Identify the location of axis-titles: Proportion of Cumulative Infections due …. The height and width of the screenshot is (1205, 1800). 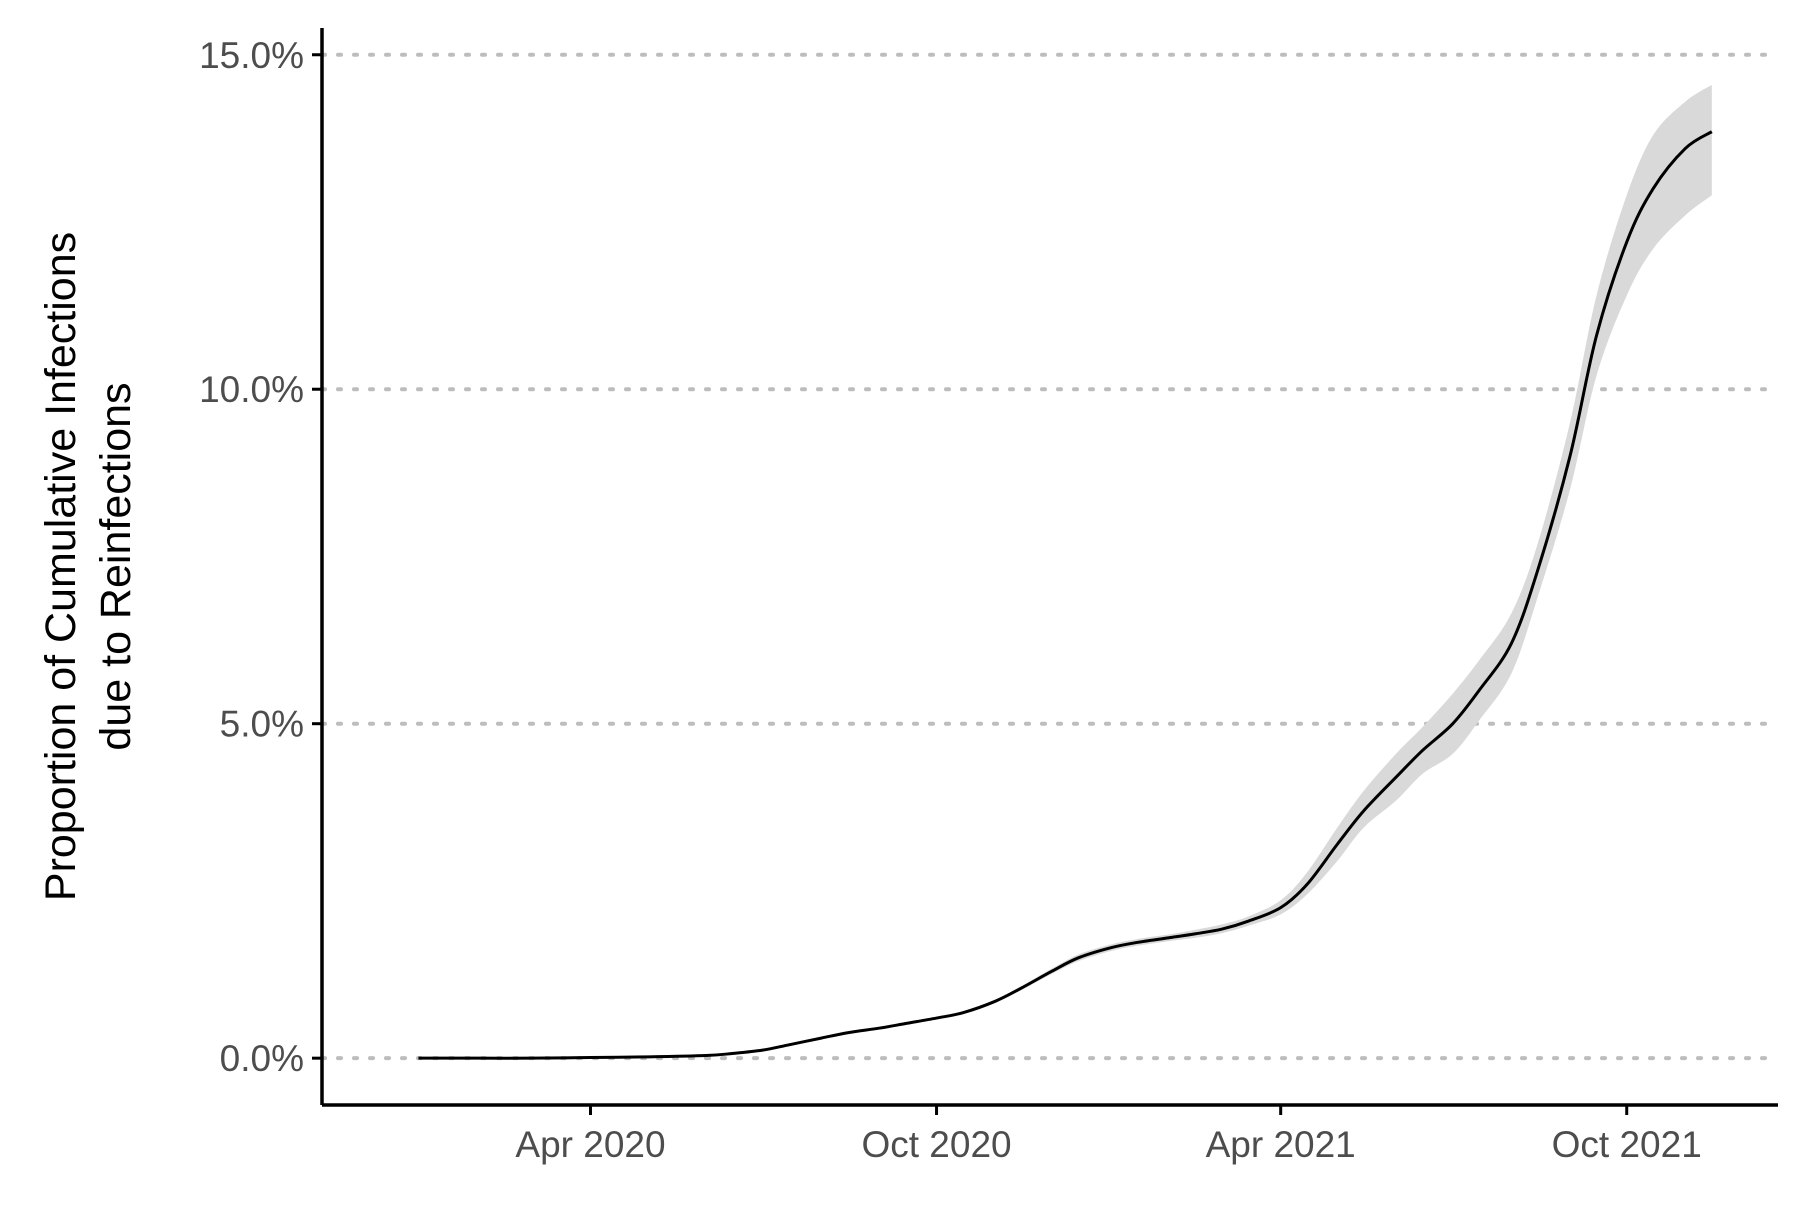
(88, 566).